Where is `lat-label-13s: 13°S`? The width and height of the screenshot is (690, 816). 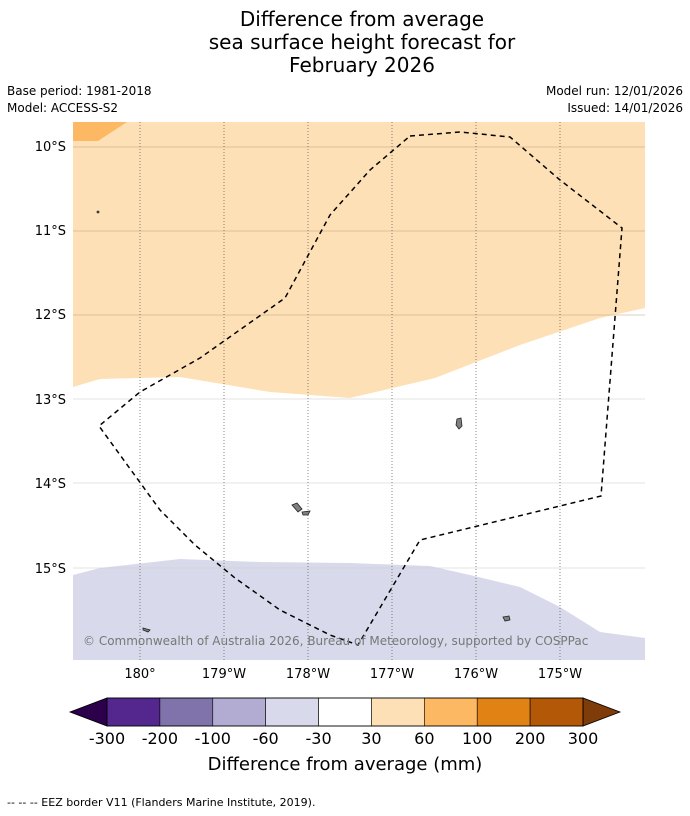
lat-label-13s: 13°S is located at coordinates (50, 400).